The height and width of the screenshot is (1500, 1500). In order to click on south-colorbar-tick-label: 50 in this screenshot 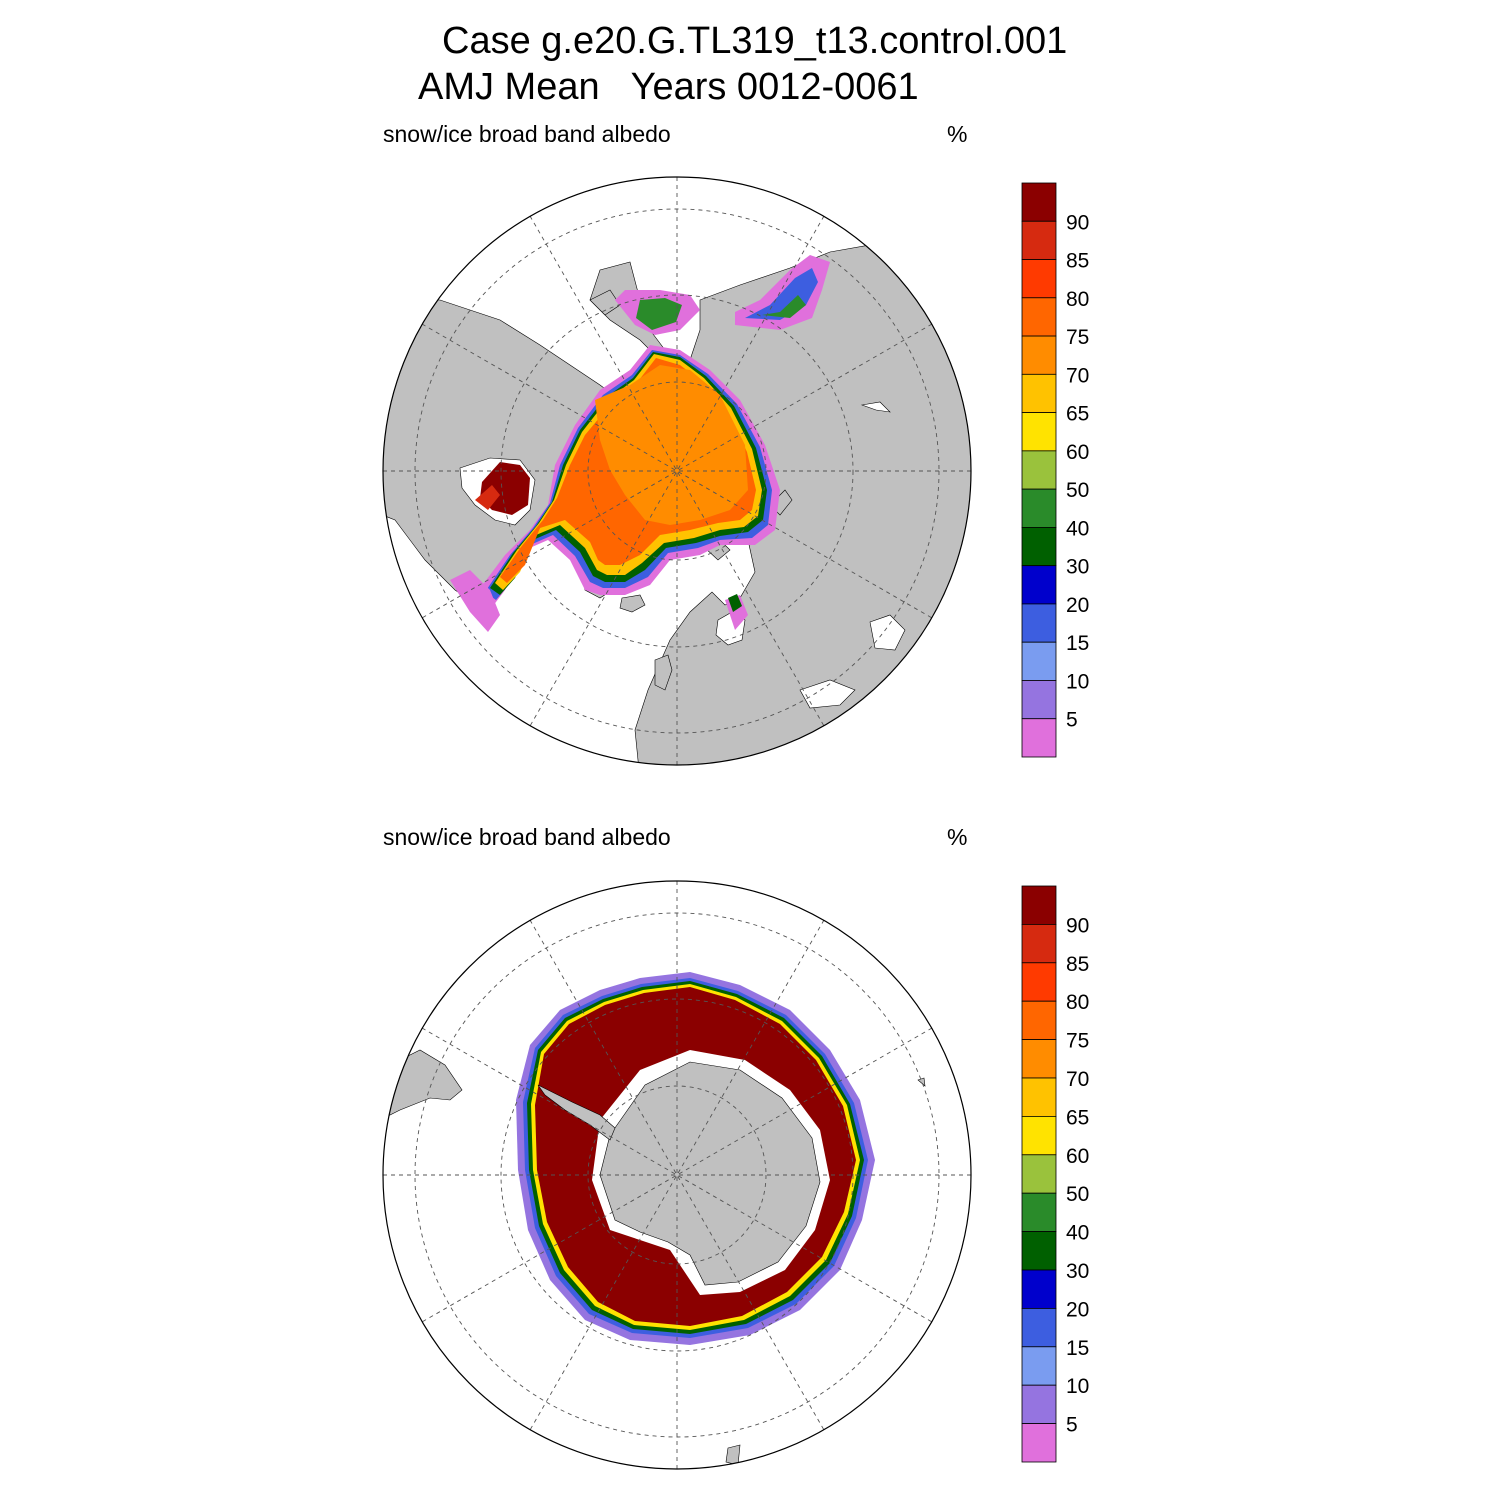, I will do `click(1077, 1194)`.